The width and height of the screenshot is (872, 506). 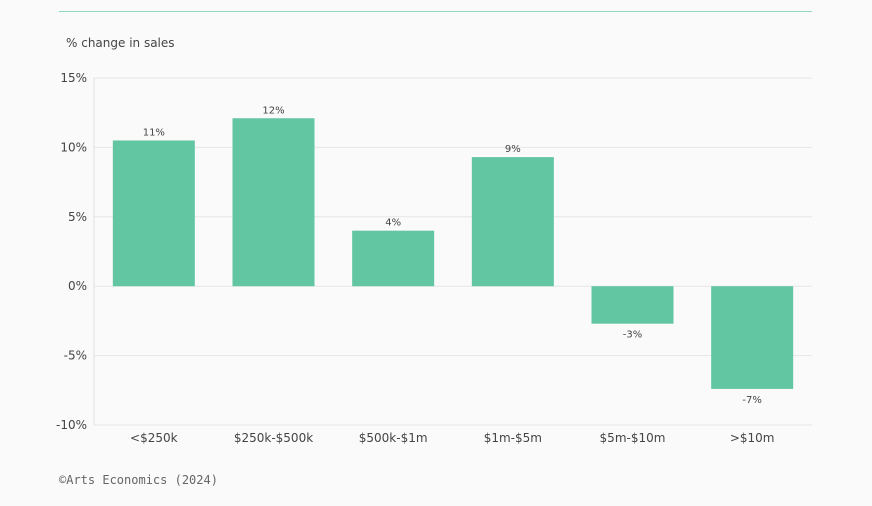 I want to click on x-tick-label: $500k-$1m, so click(x=393, y=438).